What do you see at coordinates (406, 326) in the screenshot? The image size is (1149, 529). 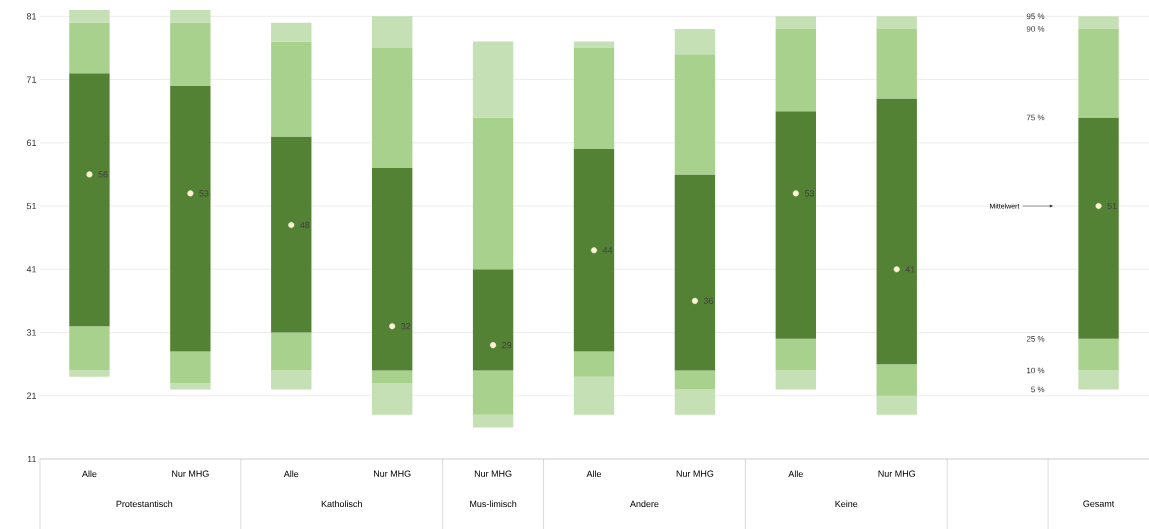 I see `data-label: 32` at bounding box center [406, 326].